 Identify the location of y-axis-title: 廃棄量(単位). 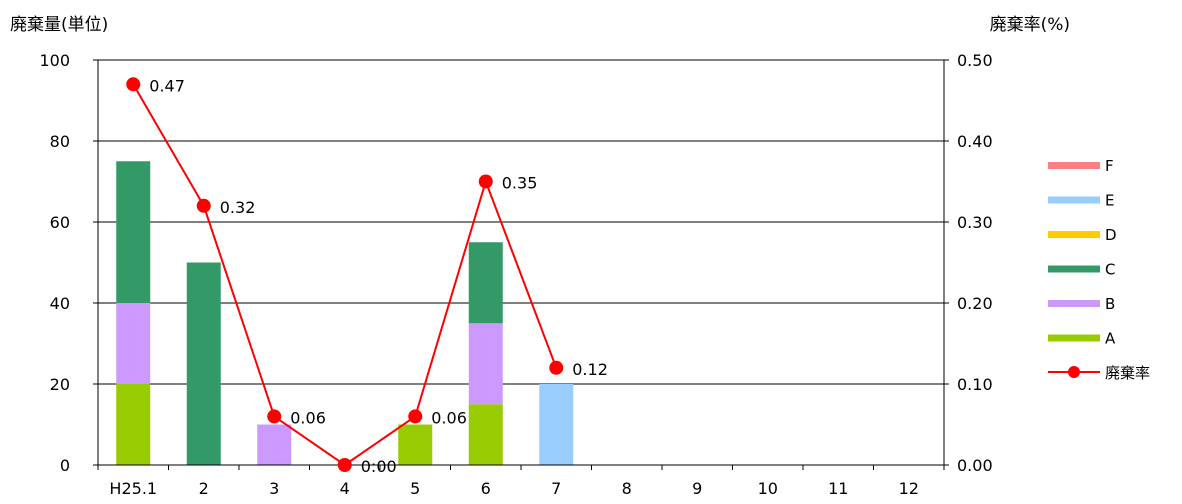
(59, 25).